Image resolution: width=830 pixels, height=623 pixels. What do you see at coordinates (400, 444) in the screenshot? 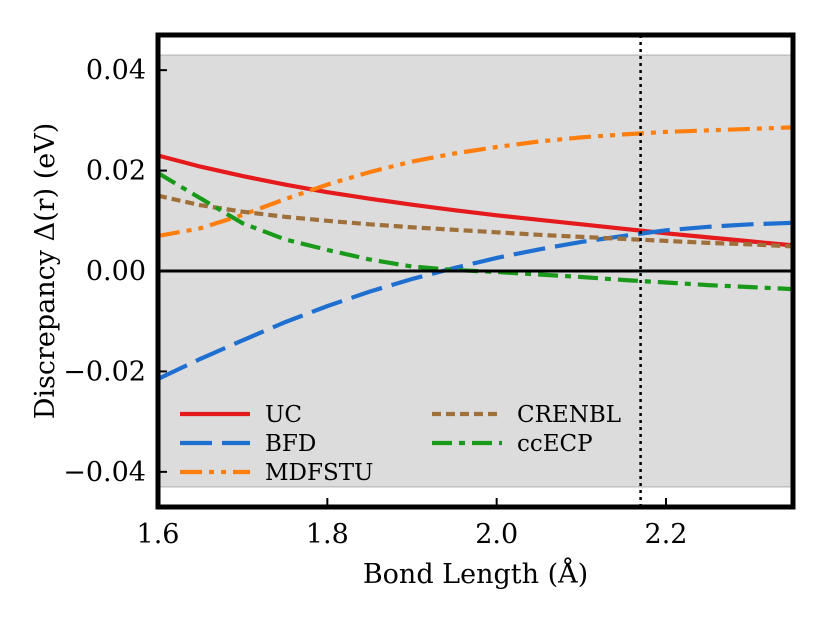
I see `legend: UC BFD MDFSTU CRENBL ccECP` at bounding box center [400, 444].